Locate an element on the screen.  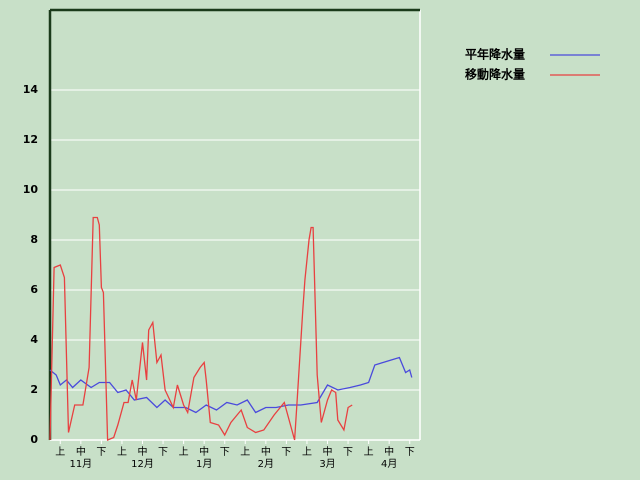
month-label: 1月 is located at coordinates (204, 464).